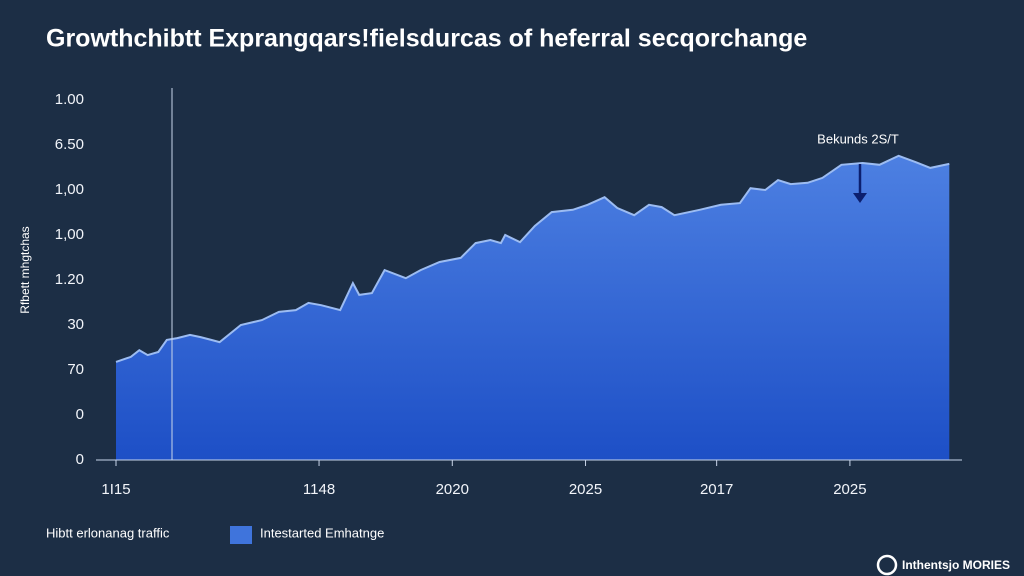 The image size is (1024, 576). What do you see at coordinates (887, 565) in the screenshot?
I see `watermark-icon` at bounding box center [887, 565].